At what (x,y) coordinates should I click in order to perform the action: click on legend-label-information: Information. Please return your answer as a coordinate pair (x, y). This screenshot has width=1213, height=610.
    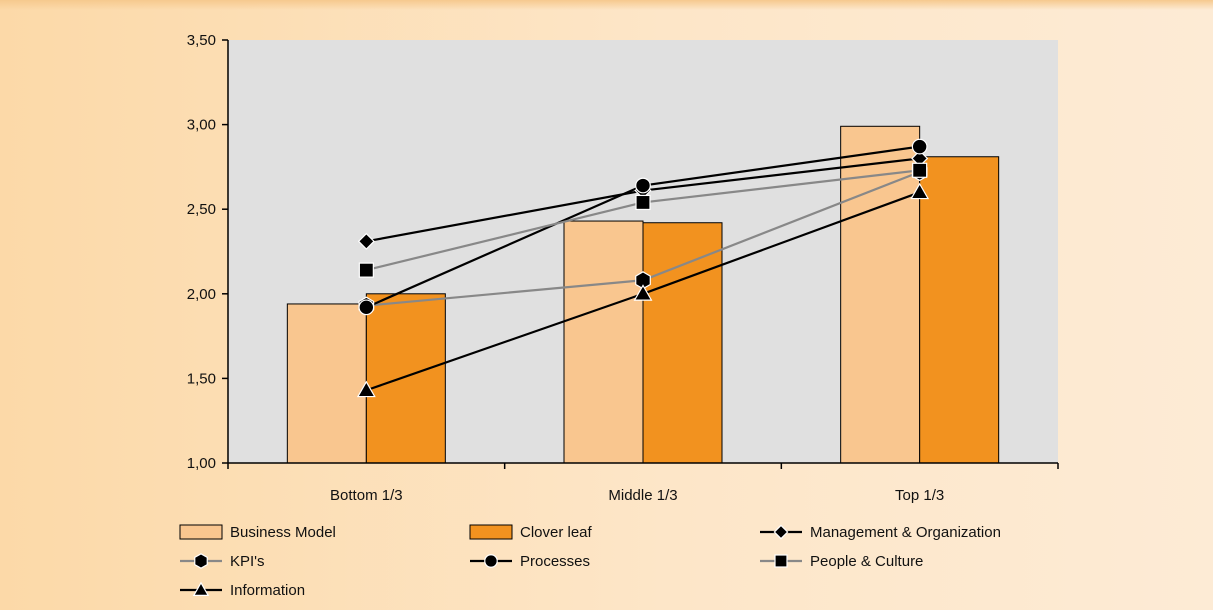
    Looking at the image, I should click on (267, 590).